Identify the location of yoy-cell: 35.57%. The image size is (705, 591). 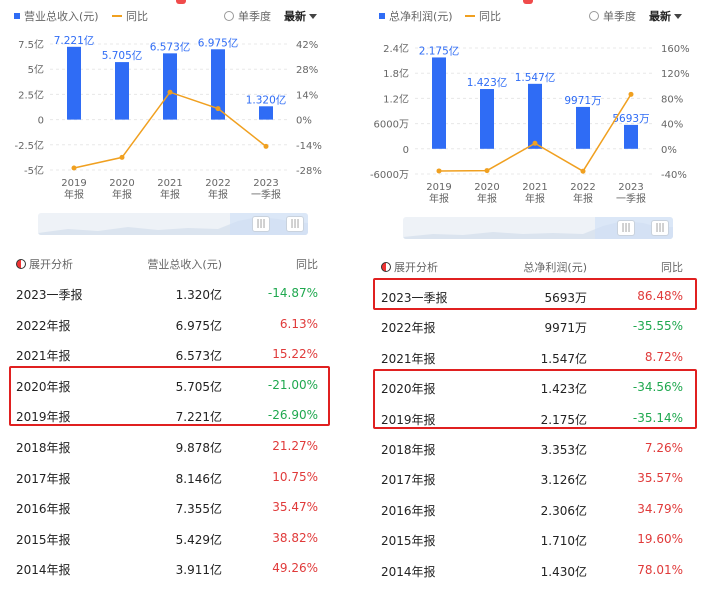
(660, 478).